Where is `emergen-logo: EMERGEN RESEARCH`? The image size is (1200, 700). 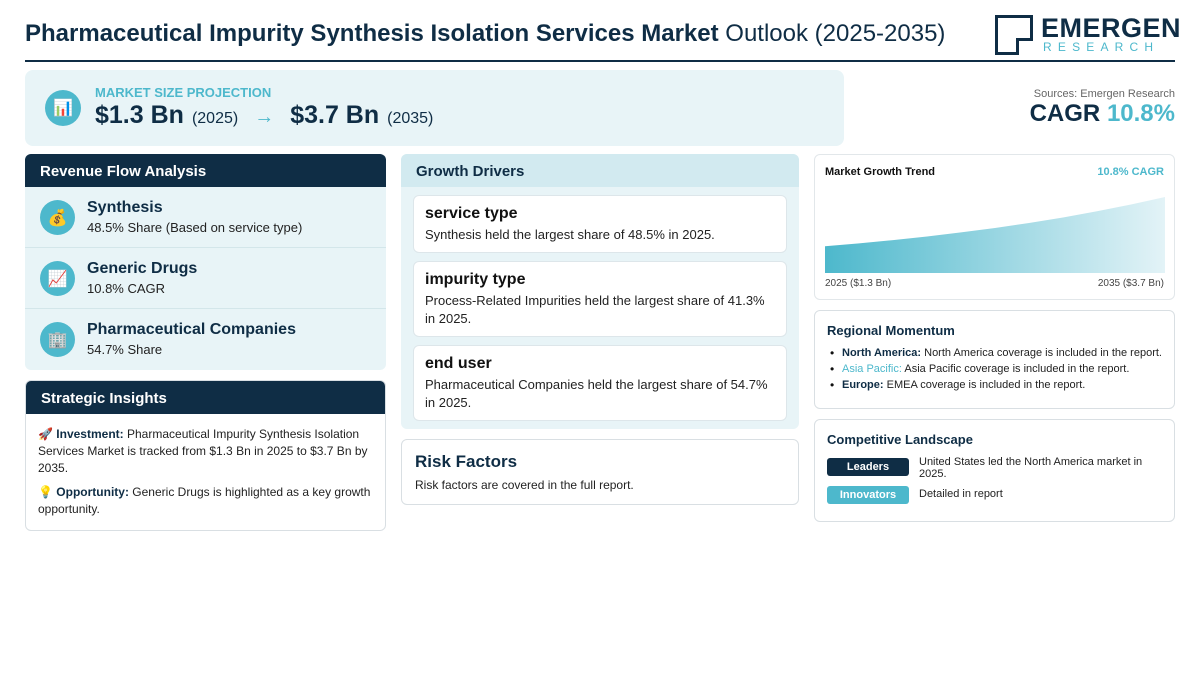
emergen-logo: EMERGEN RESEARCH is located at coordinates (1088, 34).